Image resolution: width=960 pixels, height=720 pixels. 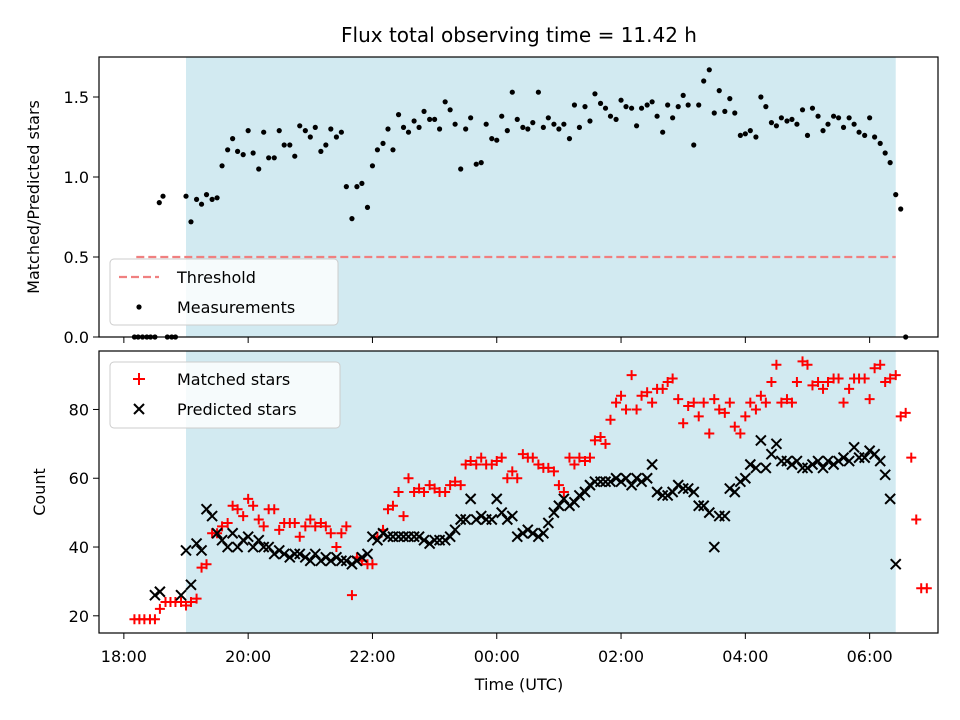 What do you see at coordinates (39, 492) in the screenshot?
I see `bottom-y-axis-label: Count` at bounding box center [39, 492].